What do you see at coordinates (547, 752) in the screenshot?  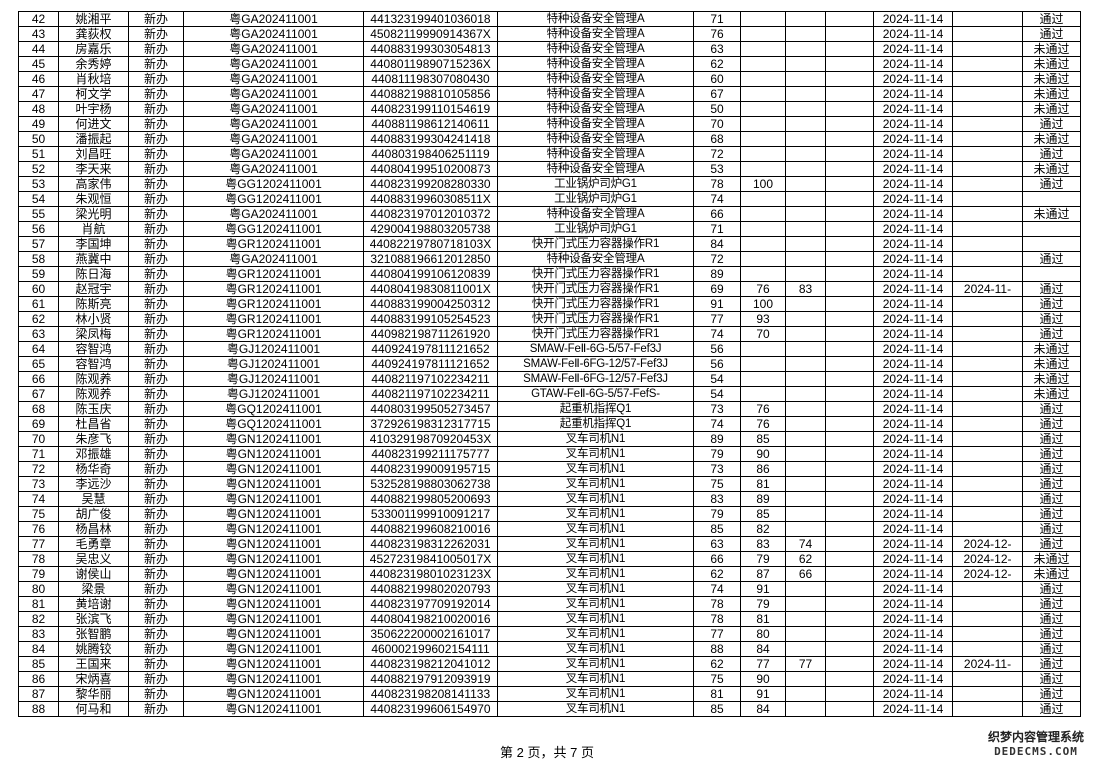 I see `page-number: 第 2 页，共 7 页` at bounding box center [547, 752].